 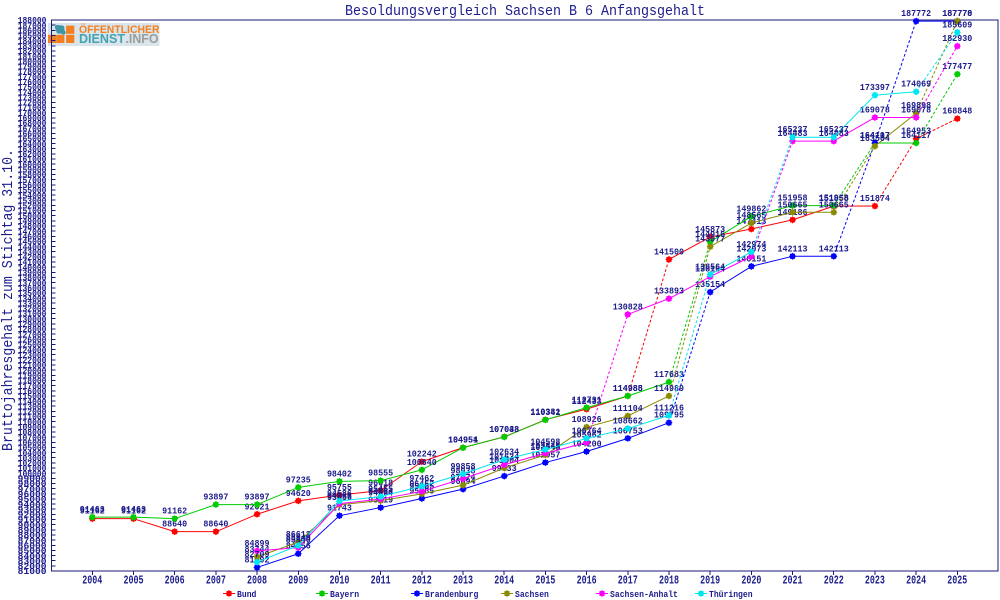 I want to click on svg-text: 142113, so click(x=834, y=248).